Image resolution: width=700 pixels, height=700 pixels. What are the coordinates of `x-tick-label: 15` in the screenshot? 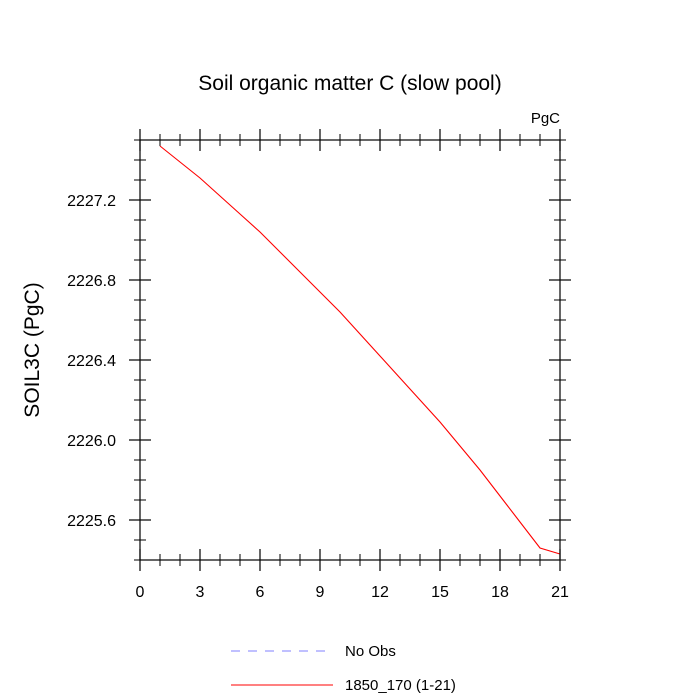 It's located at (440, 592).